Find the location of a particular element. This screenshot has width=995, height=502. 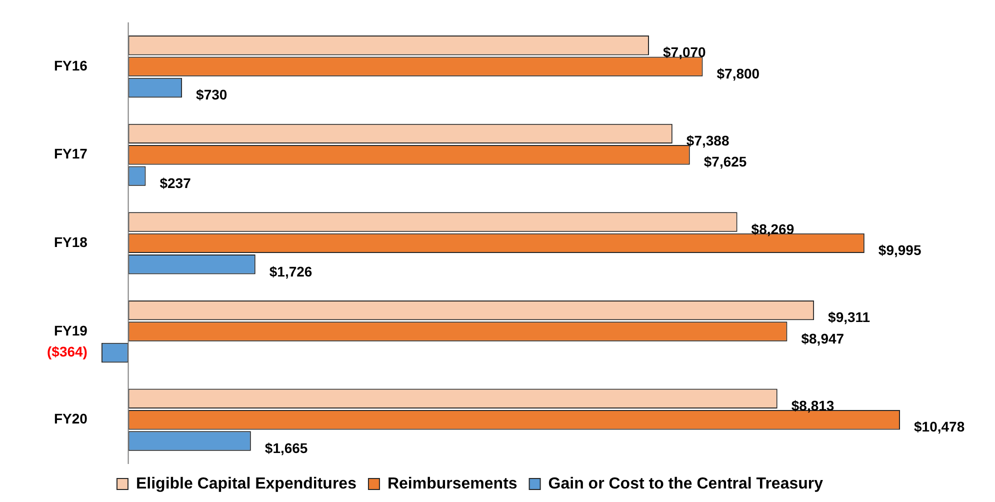

data-label: $7,388 is located at coordinates (708, 140).